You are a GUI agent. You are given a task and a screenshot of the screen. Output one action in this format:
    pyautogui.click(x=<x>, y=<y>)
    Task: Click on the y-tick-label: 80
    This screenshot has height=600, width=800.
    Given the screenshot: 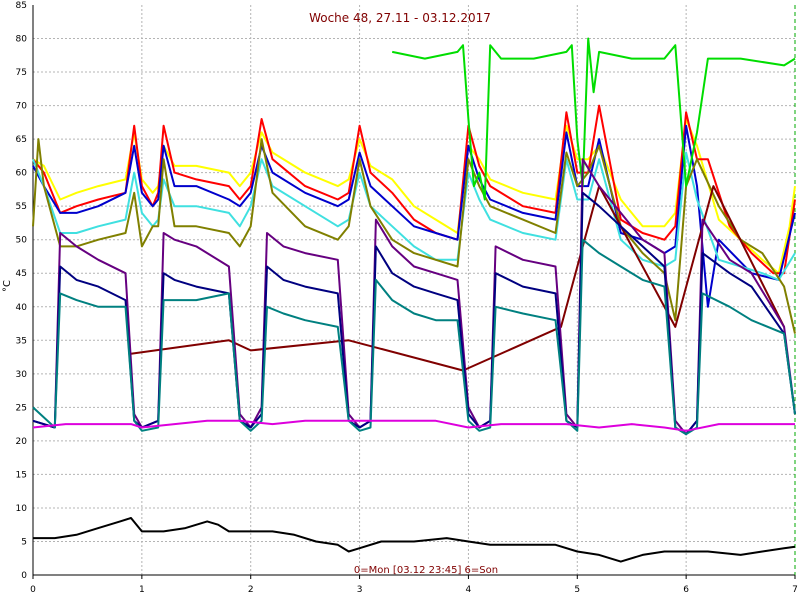 What is the action you would take?
    pyautogui.click(x=22, y=40)
    